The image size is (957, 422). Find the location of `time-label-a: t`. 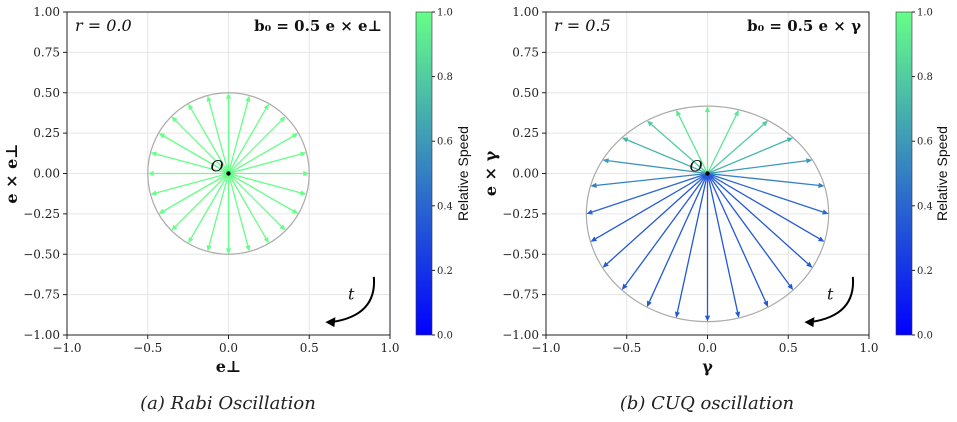

time-label-a: t is located at coordinates (351, 293).